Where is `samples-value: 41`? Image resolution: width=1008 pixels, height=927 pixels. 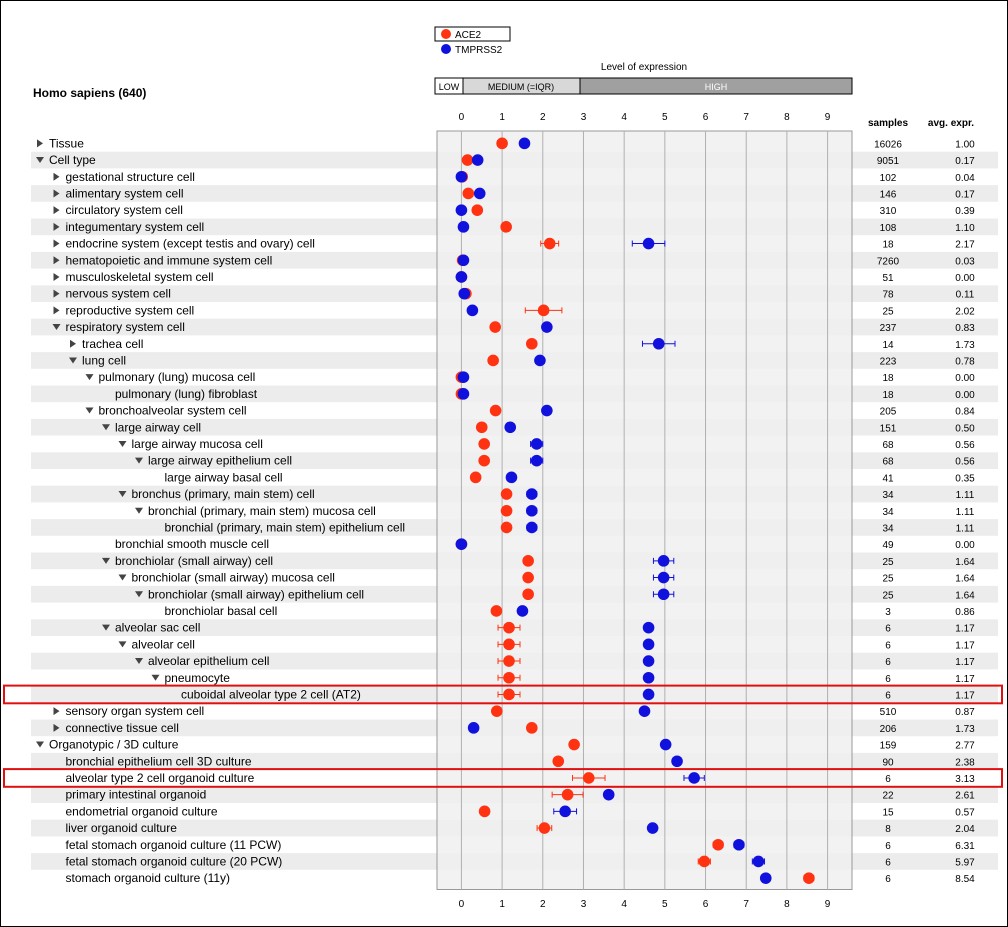 samples-value: 41 is located at coordinates (888, 478).